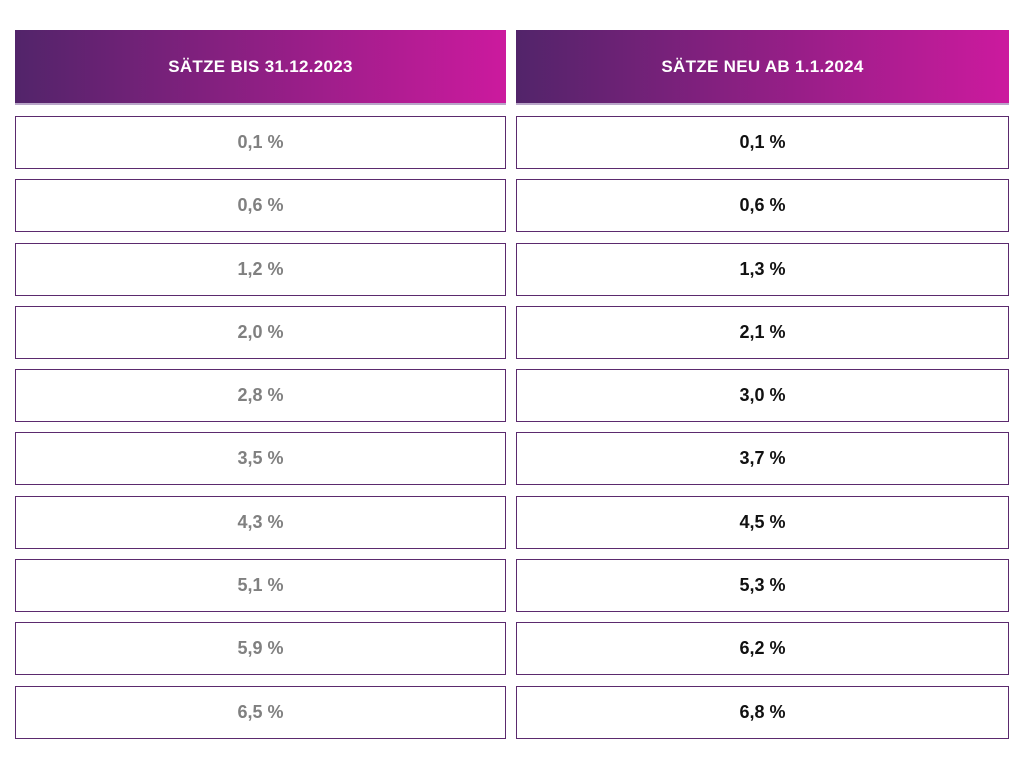  I want to click on old-rate-cell: 5,9 %, so click(260, 649).